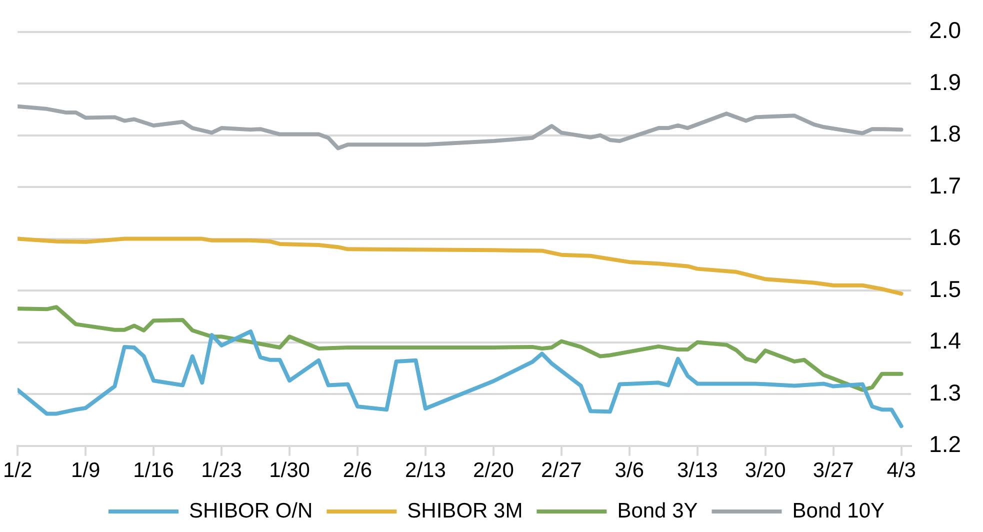  I want to click on legend-label: SHIBOR O/N, so click(250, 510).